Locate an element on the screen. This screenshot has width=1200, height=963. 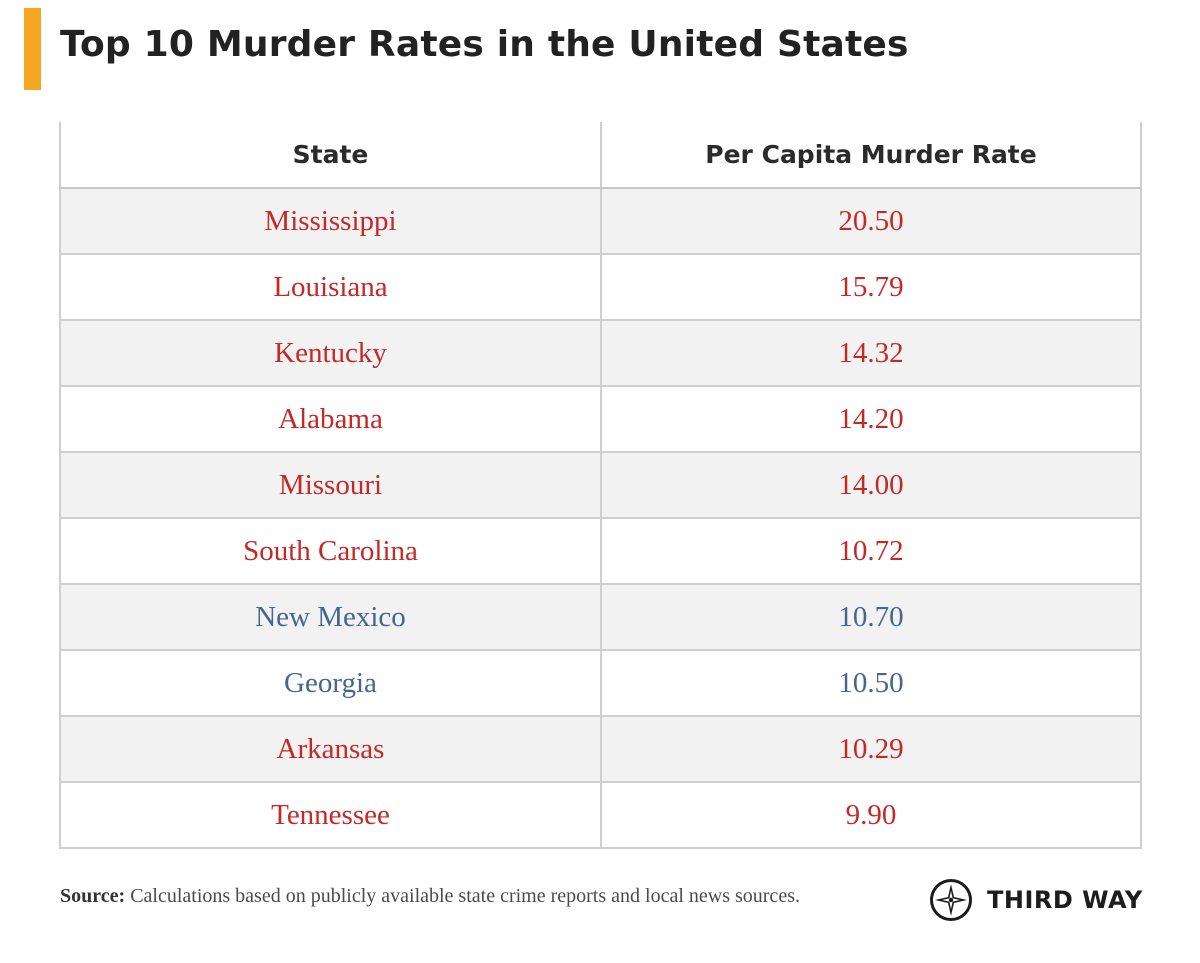
state-cell: Alabama is located at coordinates (330, 419).